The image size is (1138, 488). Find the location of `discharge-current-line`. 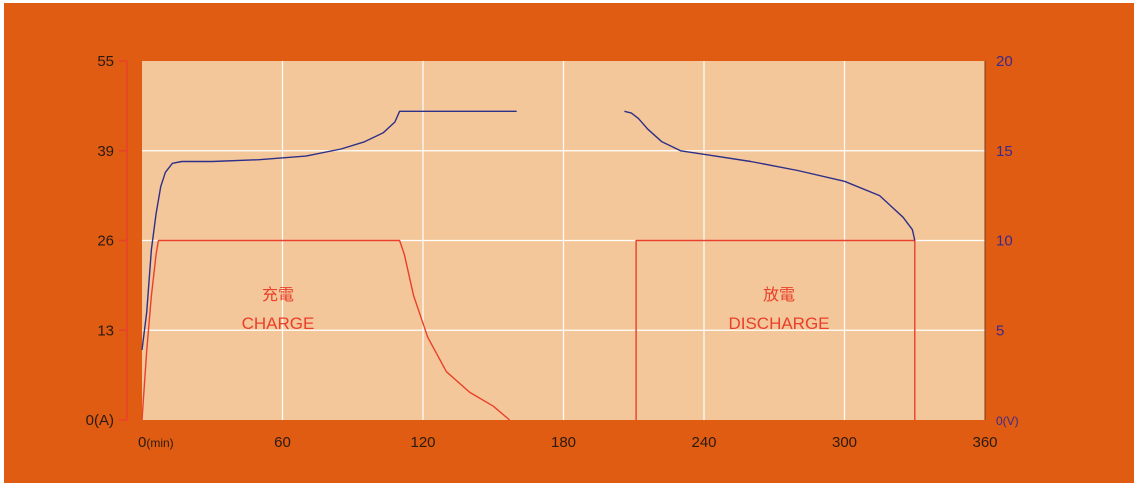

discharge-current-line is located at coordinates (775, 329).